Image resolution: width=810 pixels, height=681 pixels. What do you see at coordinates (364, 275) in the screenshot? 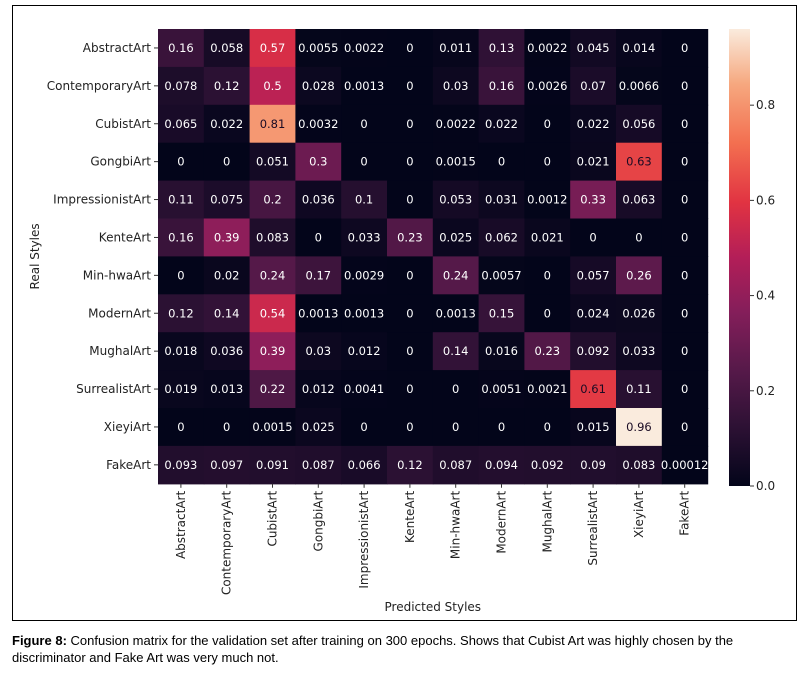
I see `cell-value-label: 0.0029` at bounding box center [364, 275].